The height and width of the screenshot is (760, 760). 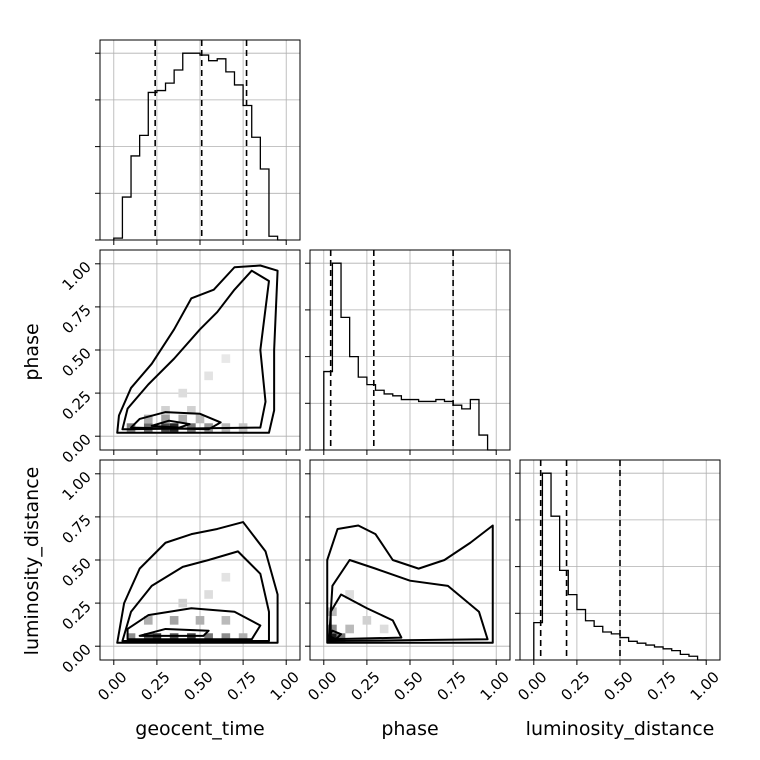 What do you see at coordinates (199, 729) in the screenshot?
I see `xlabel-geocent-time: geocent_time` at bounding box center [199, 729].